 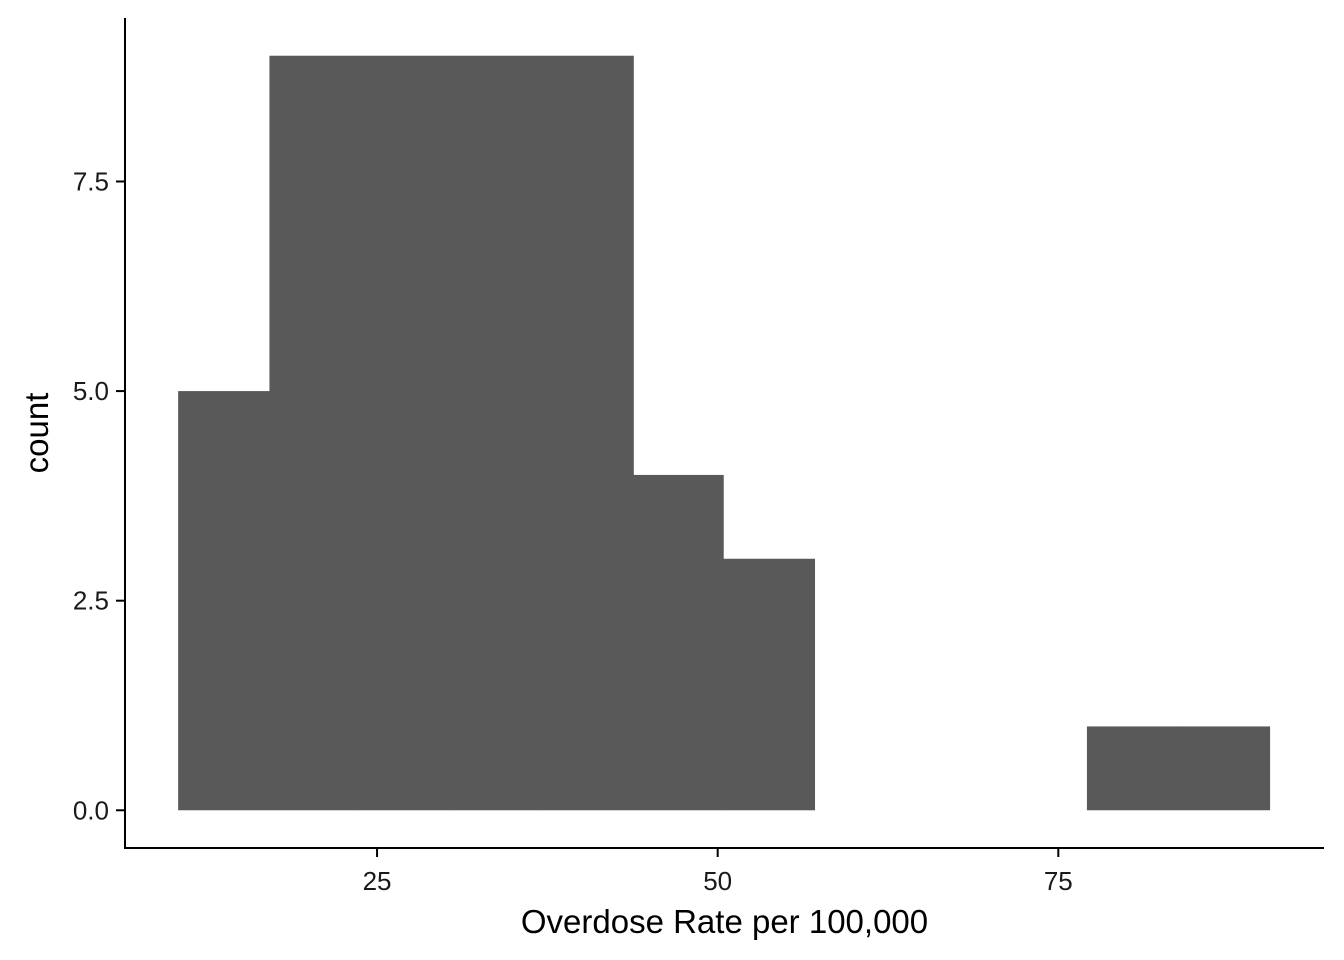 What do you see at coordinates (91, 601) in the screenshot?
I see `y-tick-label: 2.5` at bounding box center [91, 601].